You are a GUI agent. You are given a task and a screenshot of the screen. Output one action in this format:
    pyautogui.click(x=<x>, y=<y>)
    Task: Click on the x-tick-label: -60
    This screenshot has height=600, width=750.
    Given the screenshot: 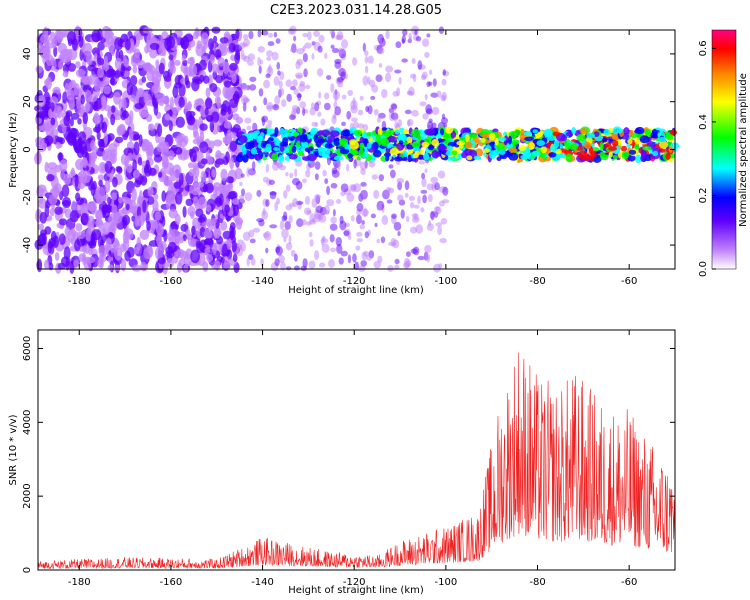 What is the action you would take?
    pyautogui.click(x=629, y=582)
    